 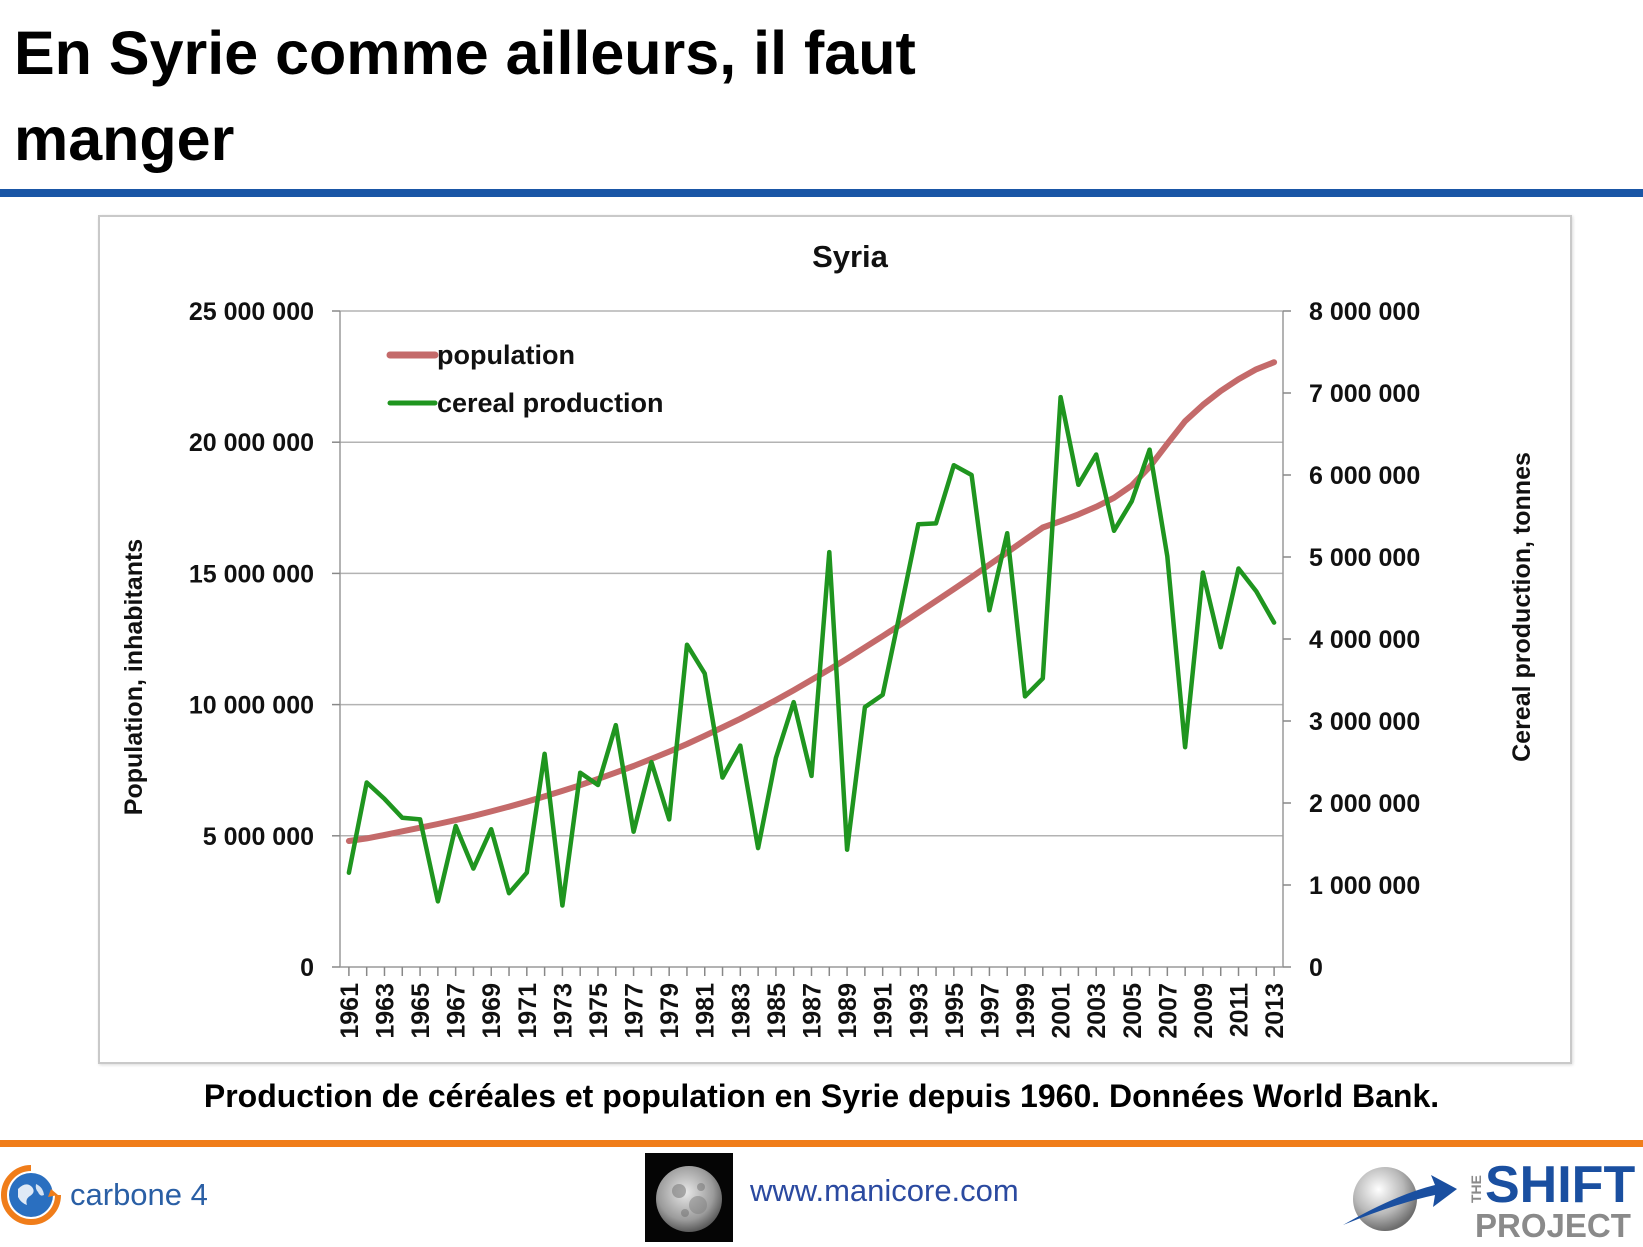 I want to click on x-tick-label: 1985, so click(x=777, y=1011).